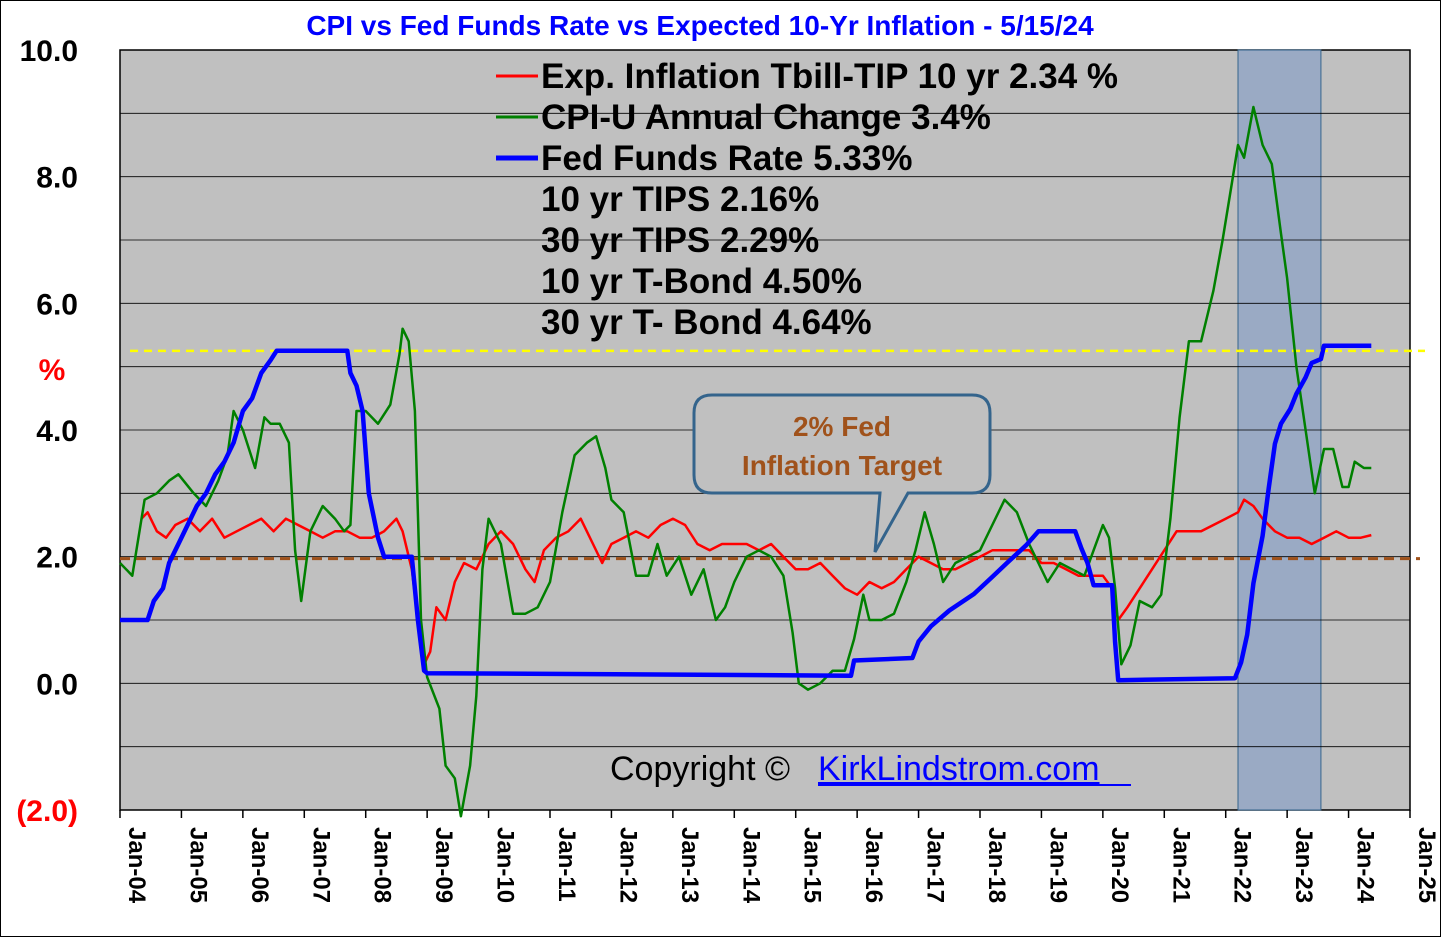 The image size is (1441, 937). Describe the element at coordinates (700, 769) in the screenshot. I see `copyright-text: Copyright ©` at that location.